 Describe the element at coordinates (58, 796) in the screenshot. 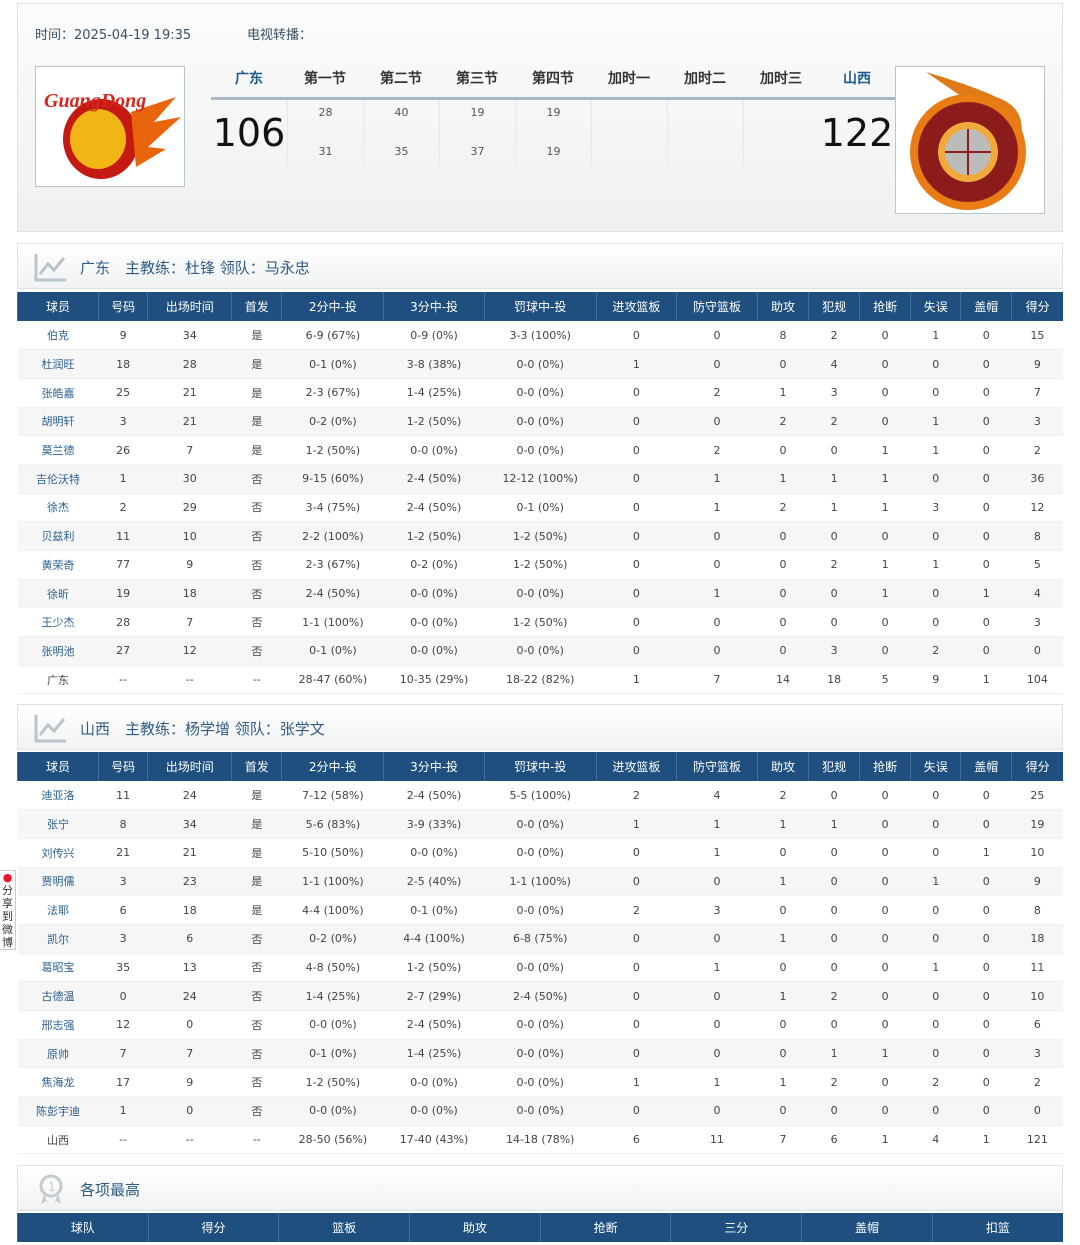

I see `player-name-link: 迪亚洛` at that location.